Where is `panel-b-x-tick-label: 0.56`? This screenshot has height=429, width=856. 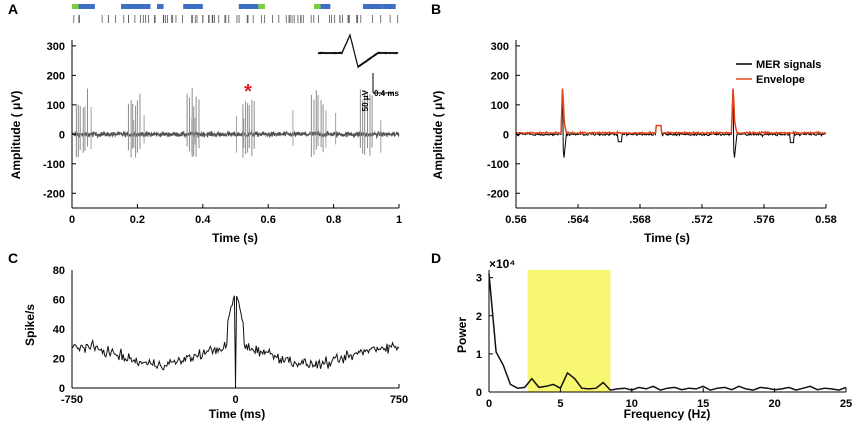 panel-b-x-tick-label: 0.56 is located at coordinates (515, 220).